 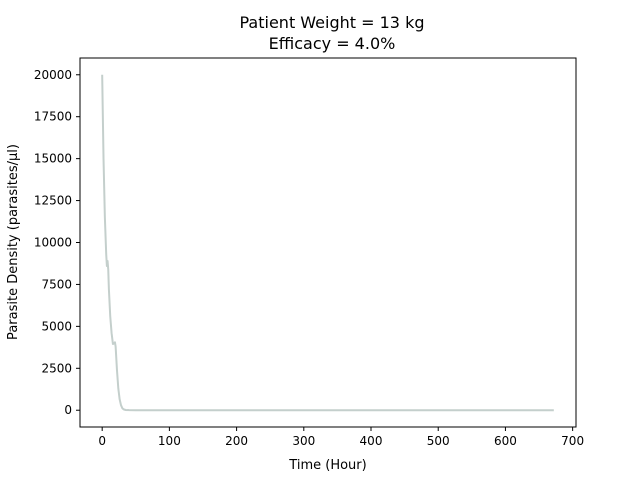 I want to click on y-tick-label: 20000, so click(x=53, y=75).